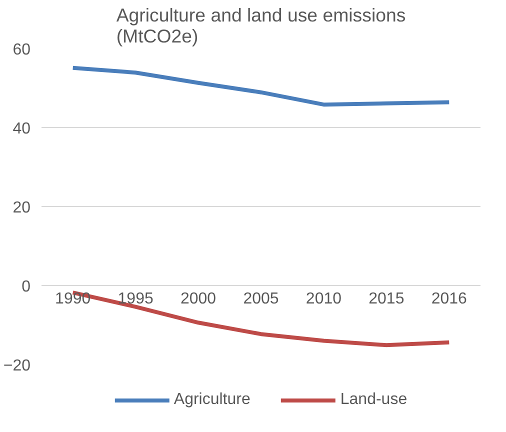  What do you see at coordinates (26, 287) in the screenshot?
I see `y-tick-label: 0` at bounding box center [26, 287].